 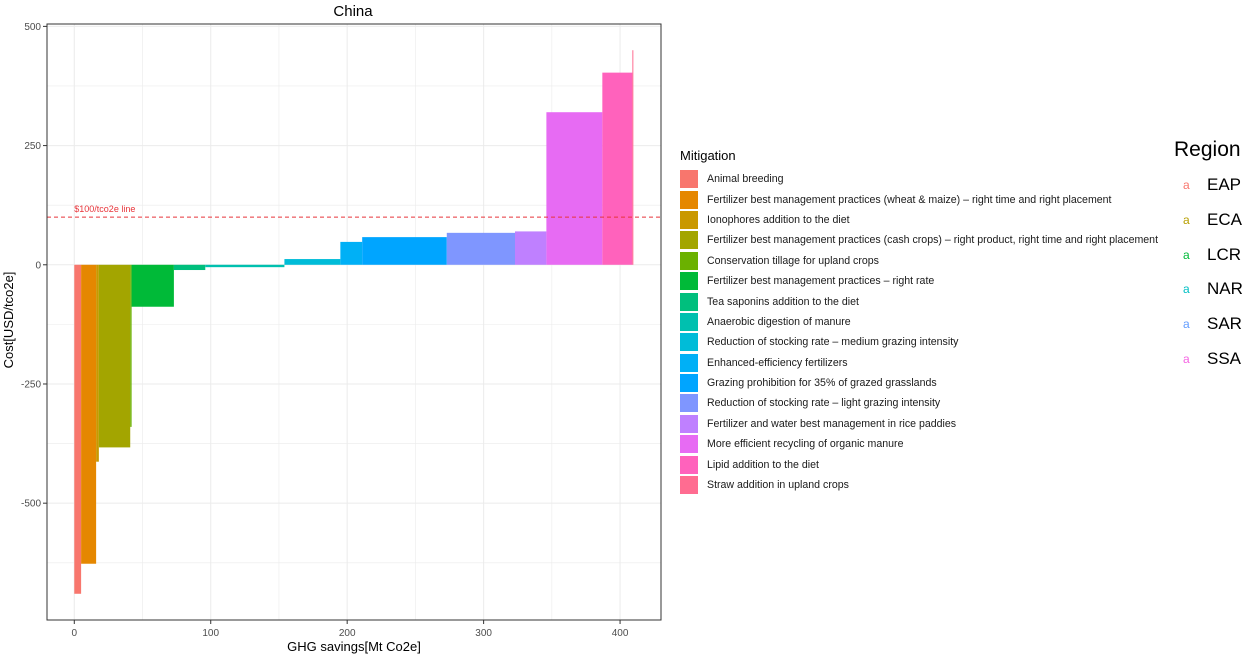 I want to click on region-legend-items: a EAP a ECA a LCR a NAR a SAR a SSA, so click(x=1208, y=272).